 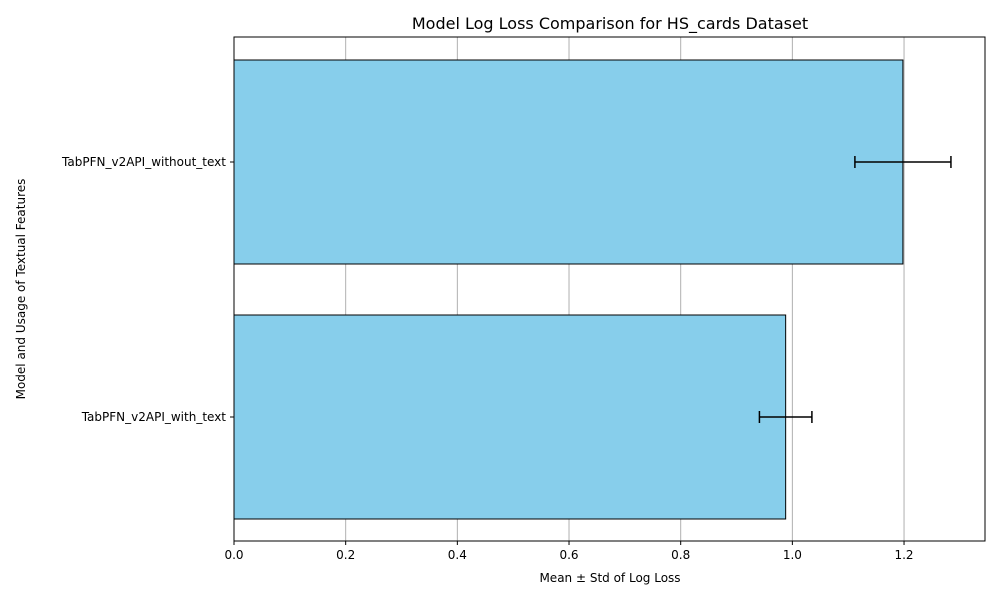 I want to click on y-tick-label: TabPFN_v2API_with_text, so click(x=154, y=417).